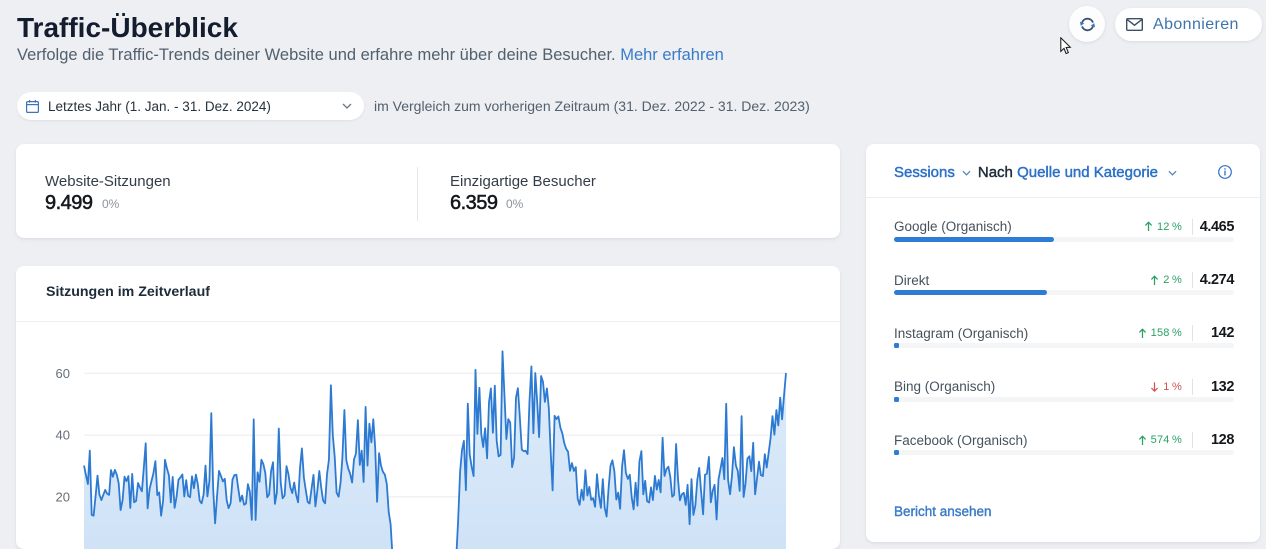  I want to click on svg-text: 40, so click(63, 435).